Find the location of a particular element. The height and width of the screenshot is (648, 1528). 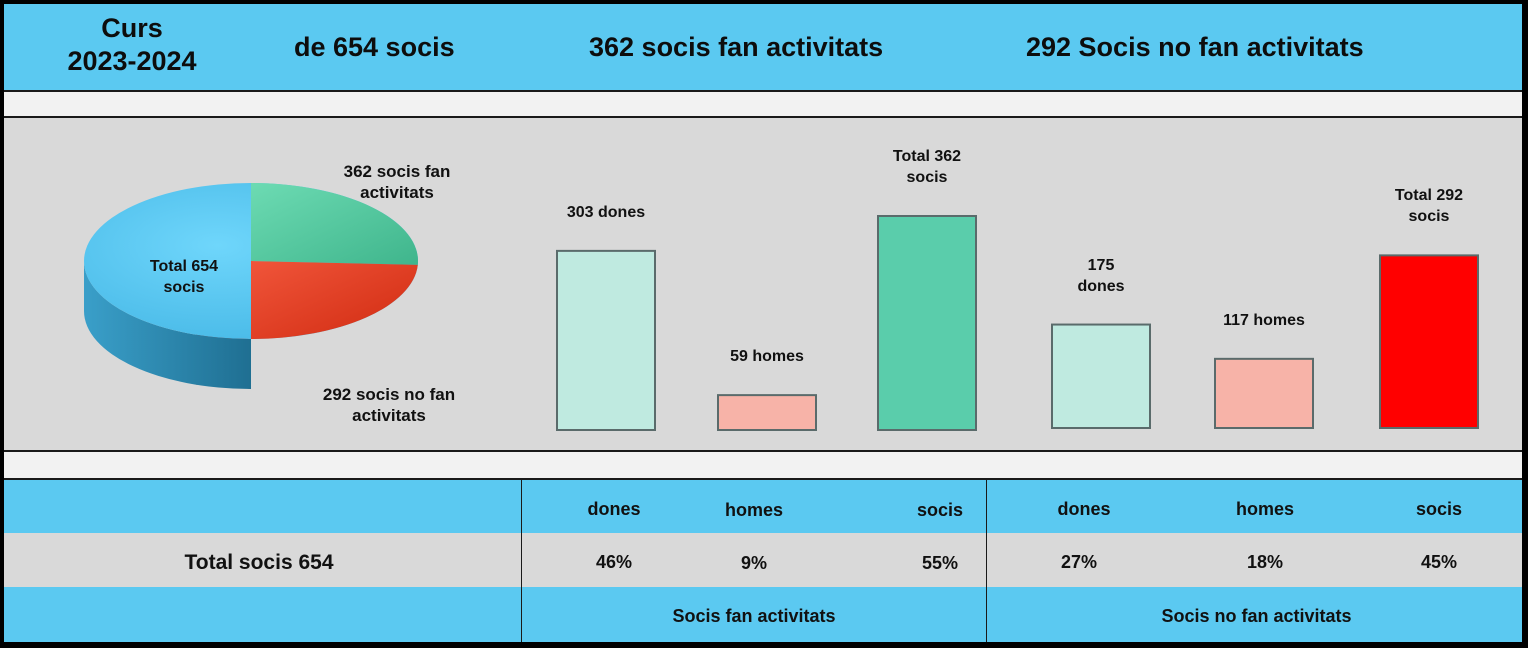

pie-side-total is located at coordinates (167, 325).